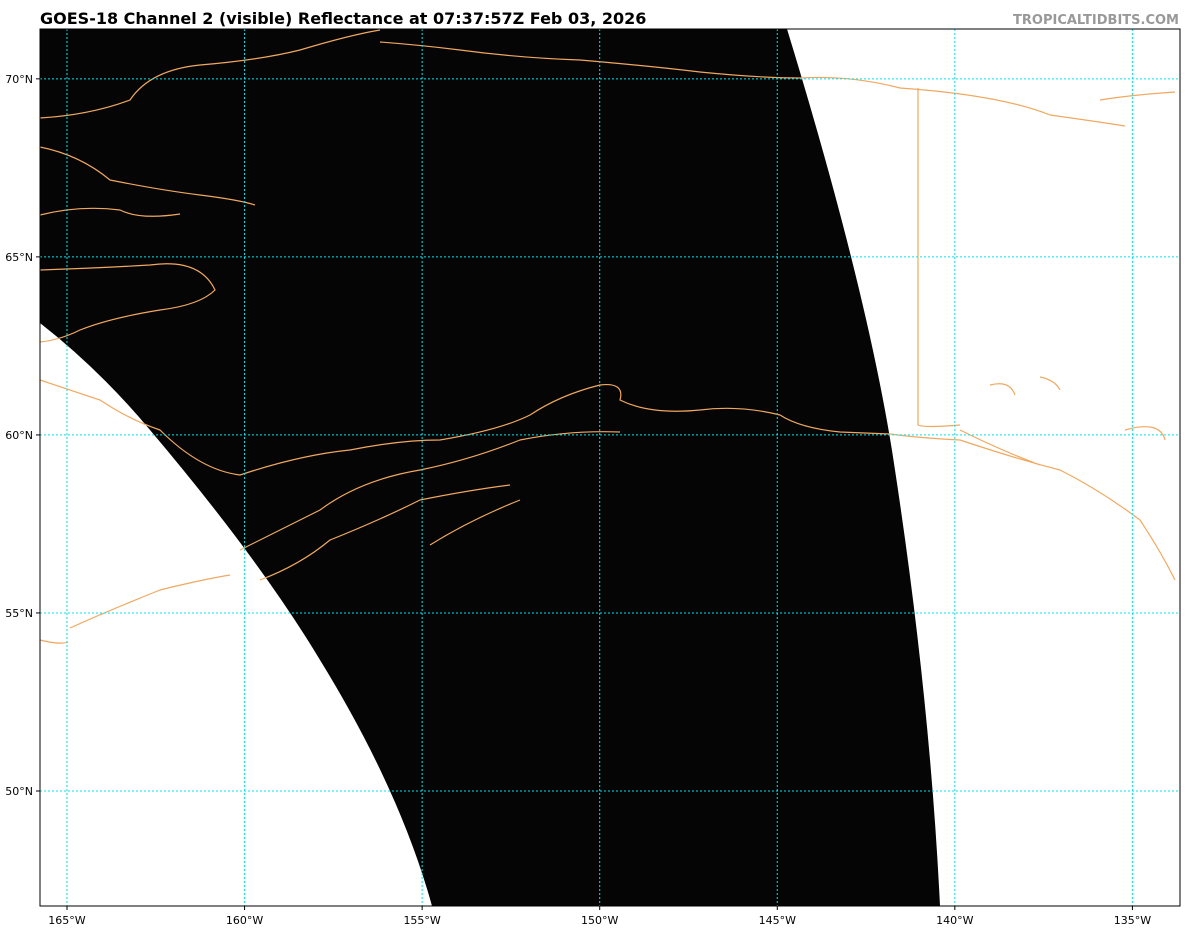  Describe the element at coordinates (19, 435) in the screenshot. I see `y-tick-label: 60°N` at that location.